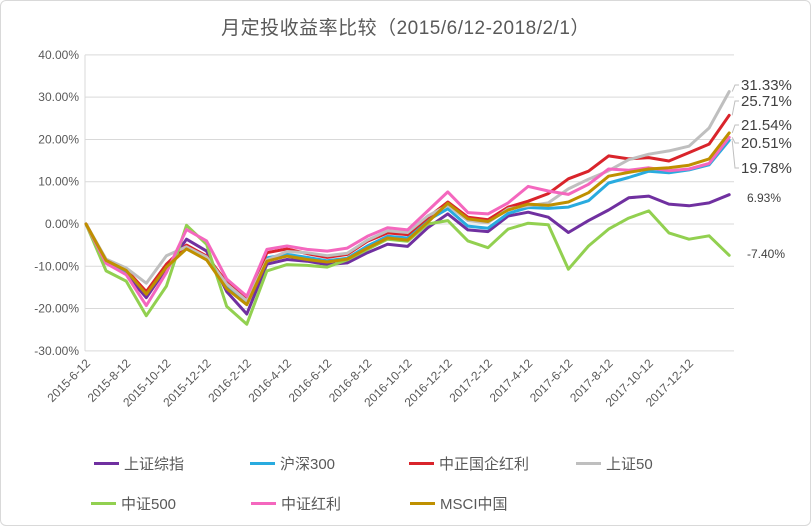  What do you see at coordinates (56, 351) in the screenshot?
I see `y-axis-tick-label: -30.00%` at bounding box center [56, 351].